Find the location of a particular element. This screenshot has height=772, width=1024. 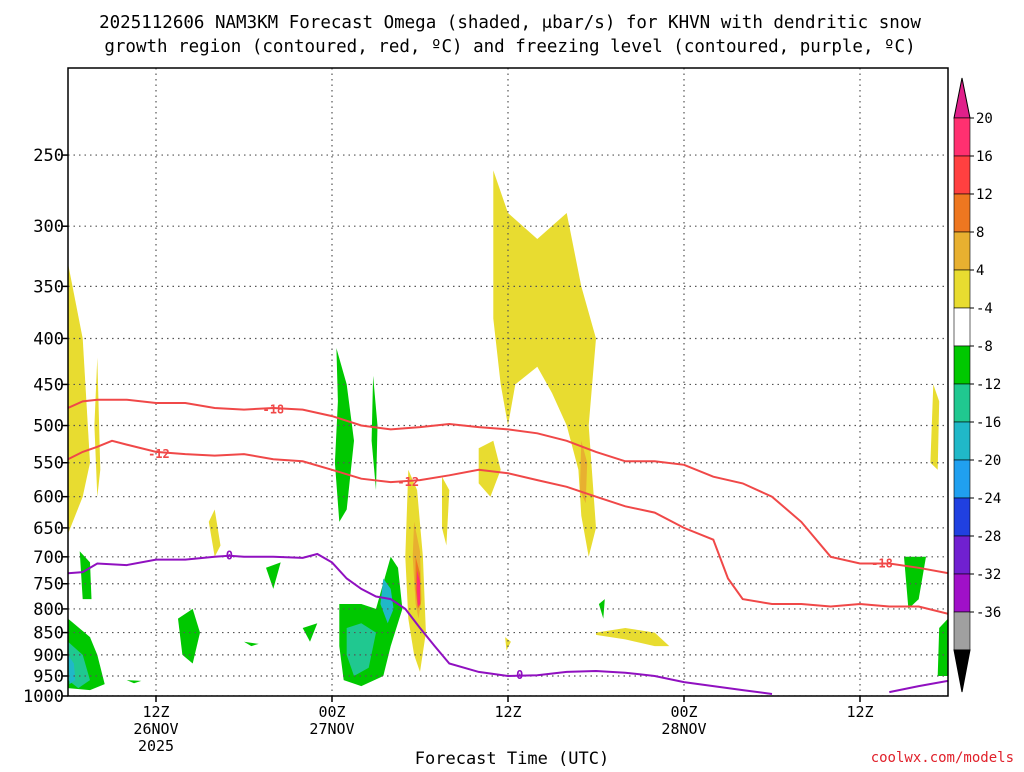

colorbar-label: -8 is located at coordinates (984, 347).